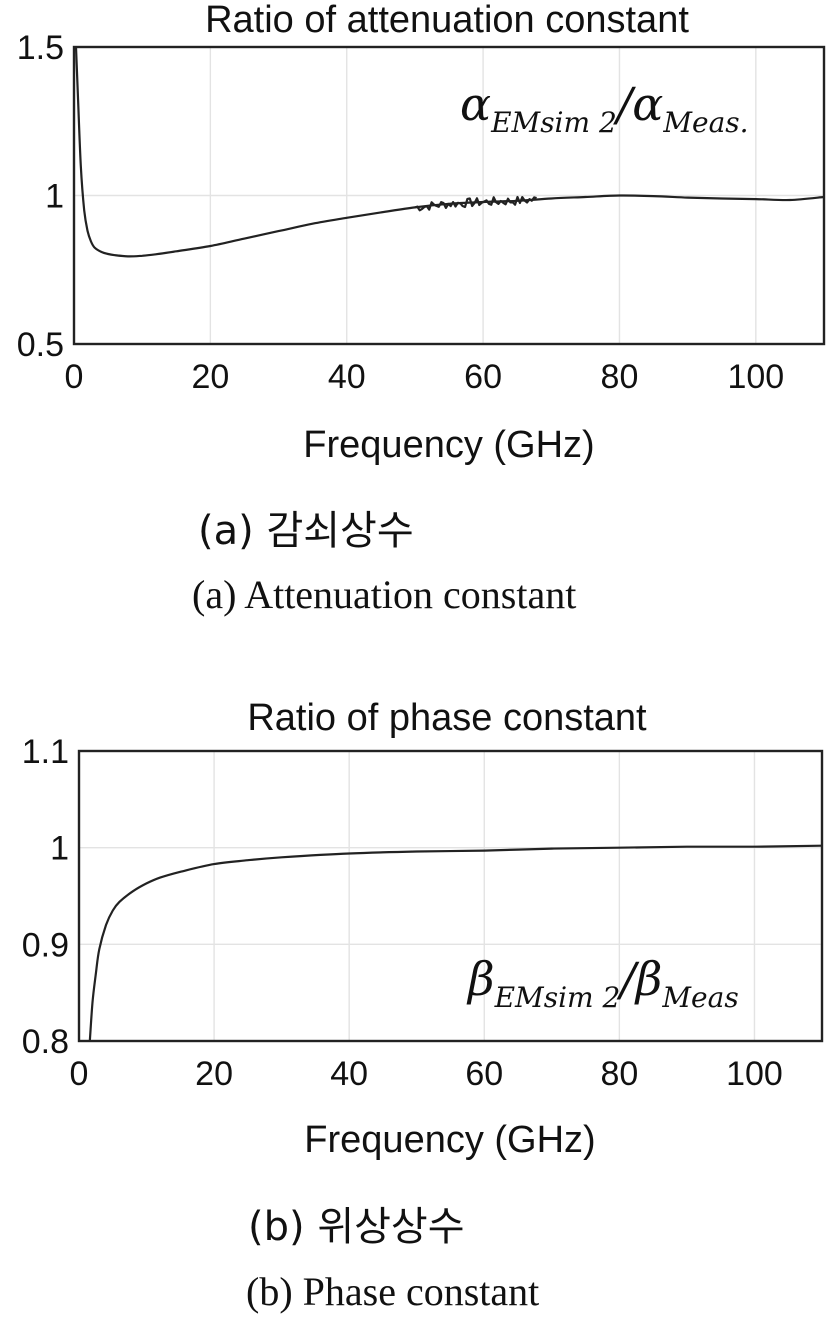  I want to click on anno-b-sub-a: EMsim 2, so click(557, 997).